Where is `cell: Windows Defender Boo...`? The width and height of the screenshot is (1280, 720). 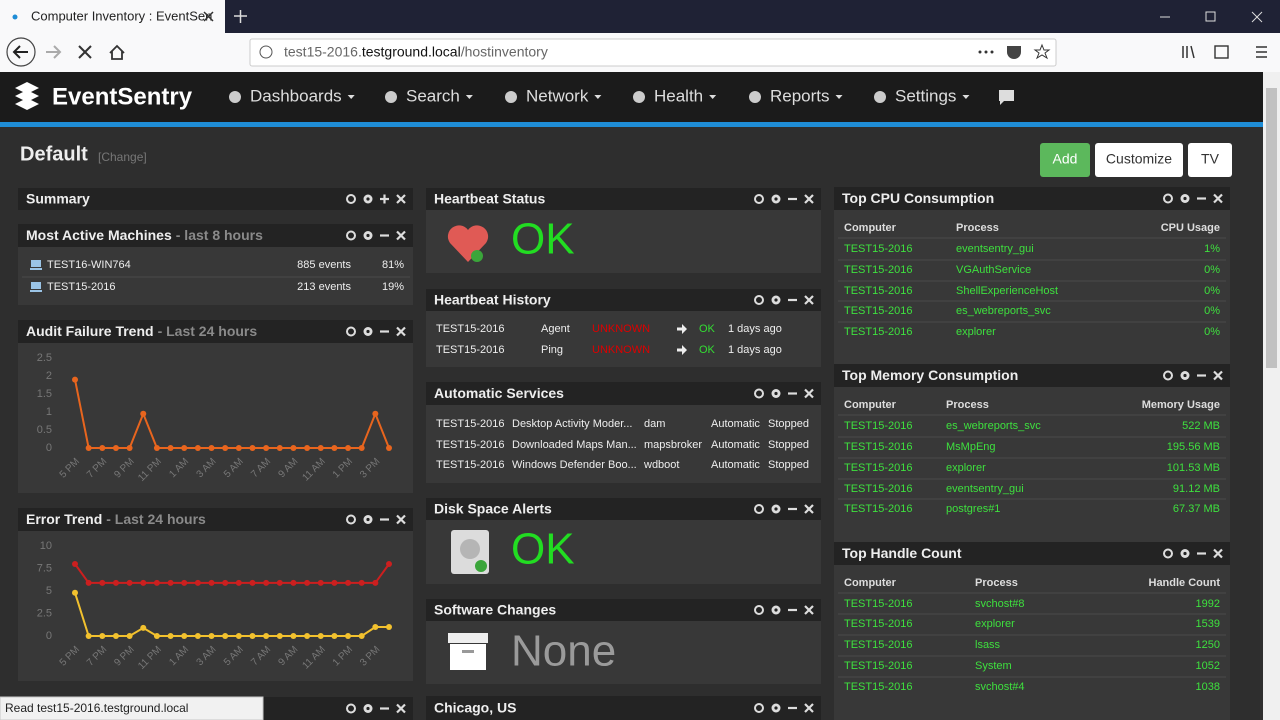 cell: Windows Defender Boo... is located at coordinates (574, 465).